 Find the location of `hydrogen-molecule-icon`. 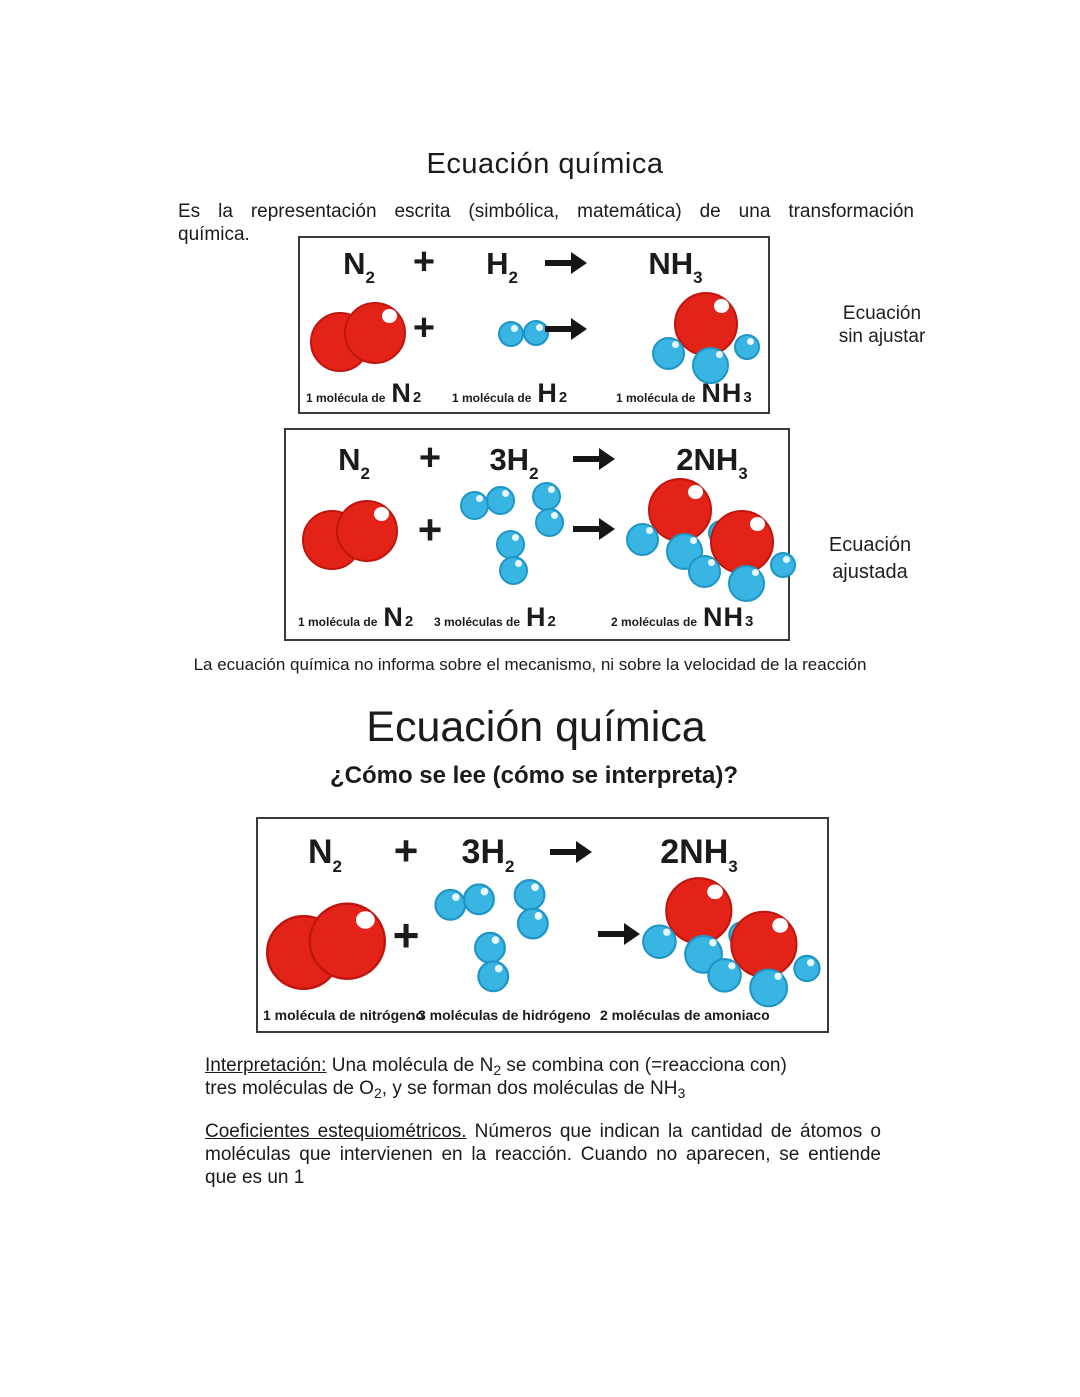

hydrogen-molecule-icon is located at coordinates (524, 333).